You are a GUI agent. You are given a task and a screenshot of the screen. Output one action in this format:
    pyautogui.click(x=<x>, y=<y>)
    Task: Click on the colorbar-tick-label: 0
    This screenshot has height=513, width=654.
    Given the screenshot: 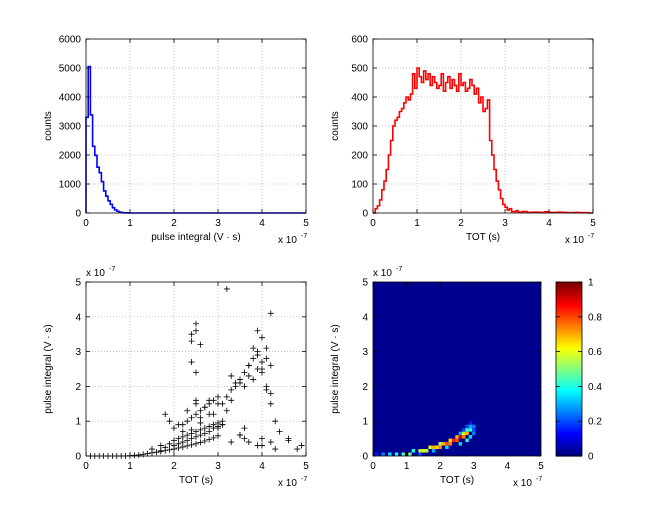 What is the action you would take?
    pyautogui.click(x=591, y=457)
    